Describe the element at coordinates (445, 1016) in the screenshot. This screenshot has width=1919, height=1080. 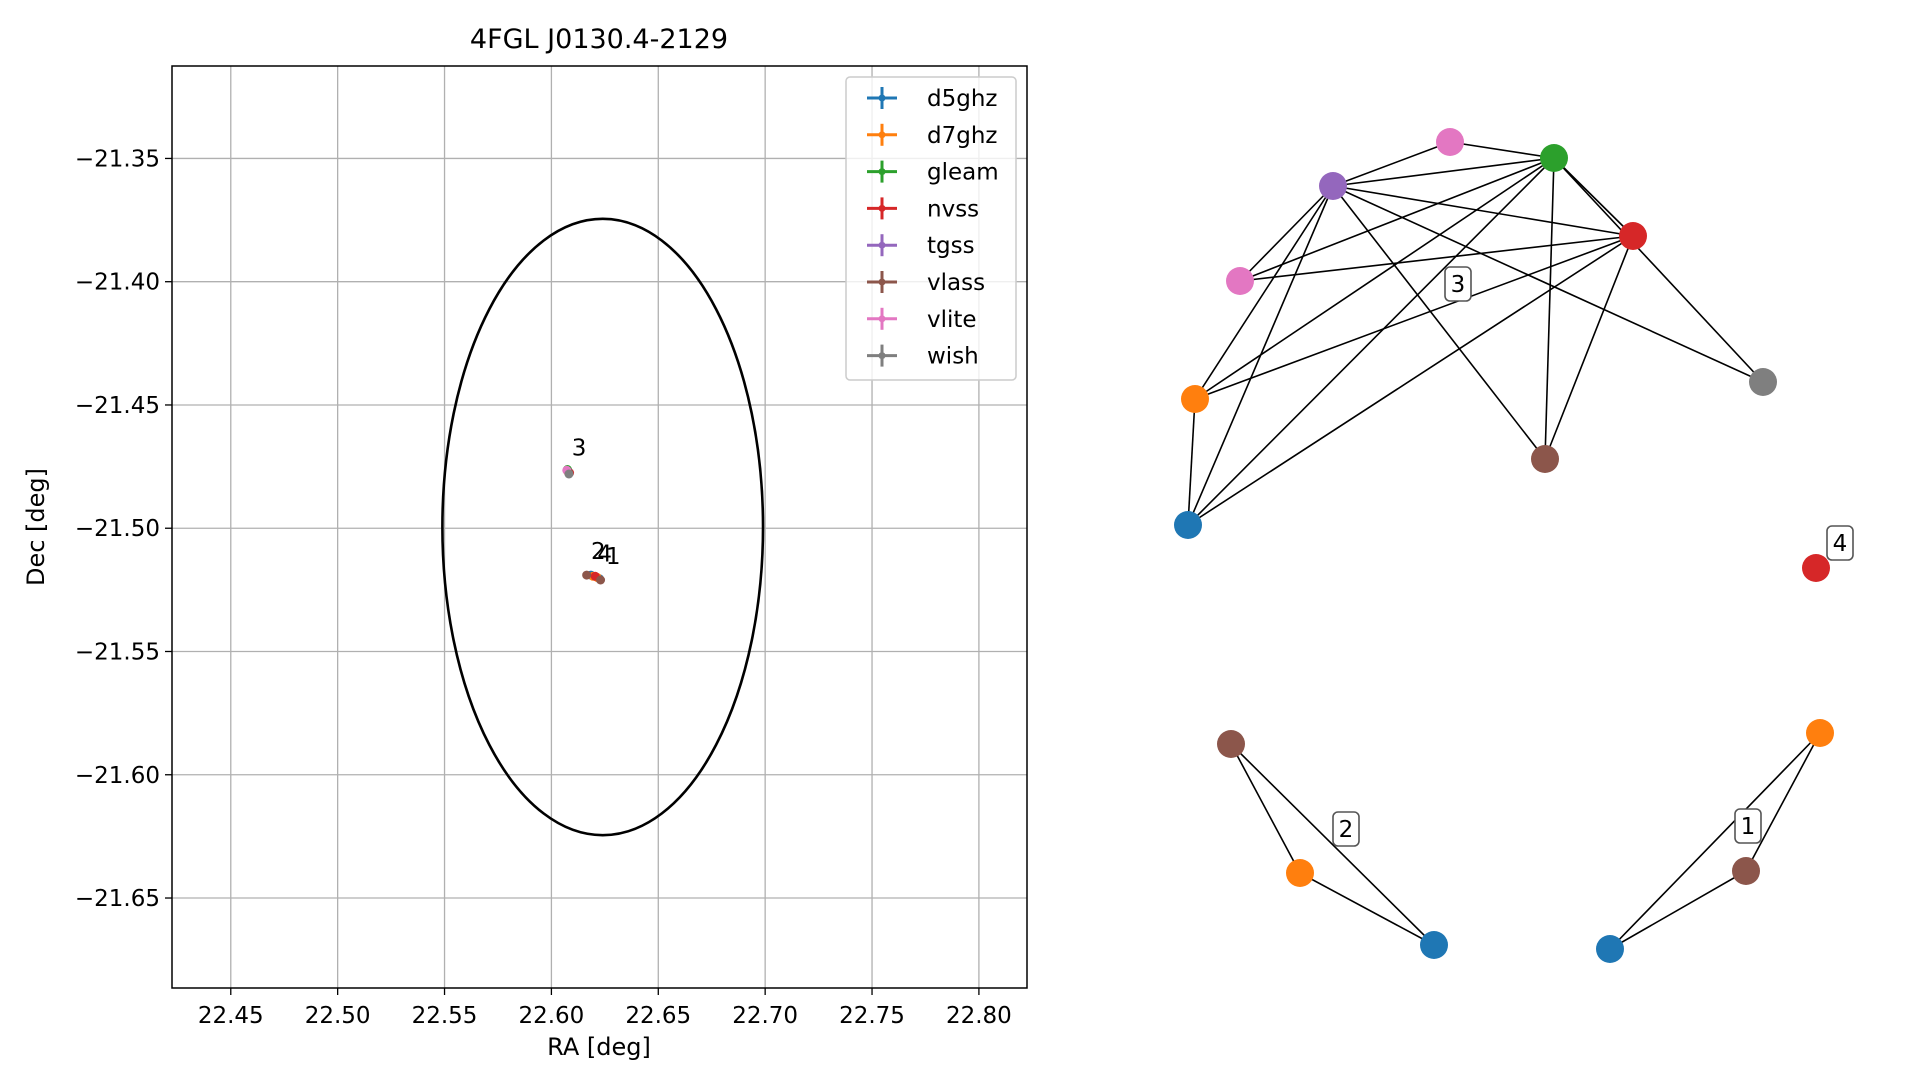
I see `x-tick-label: 22.55` at that location.